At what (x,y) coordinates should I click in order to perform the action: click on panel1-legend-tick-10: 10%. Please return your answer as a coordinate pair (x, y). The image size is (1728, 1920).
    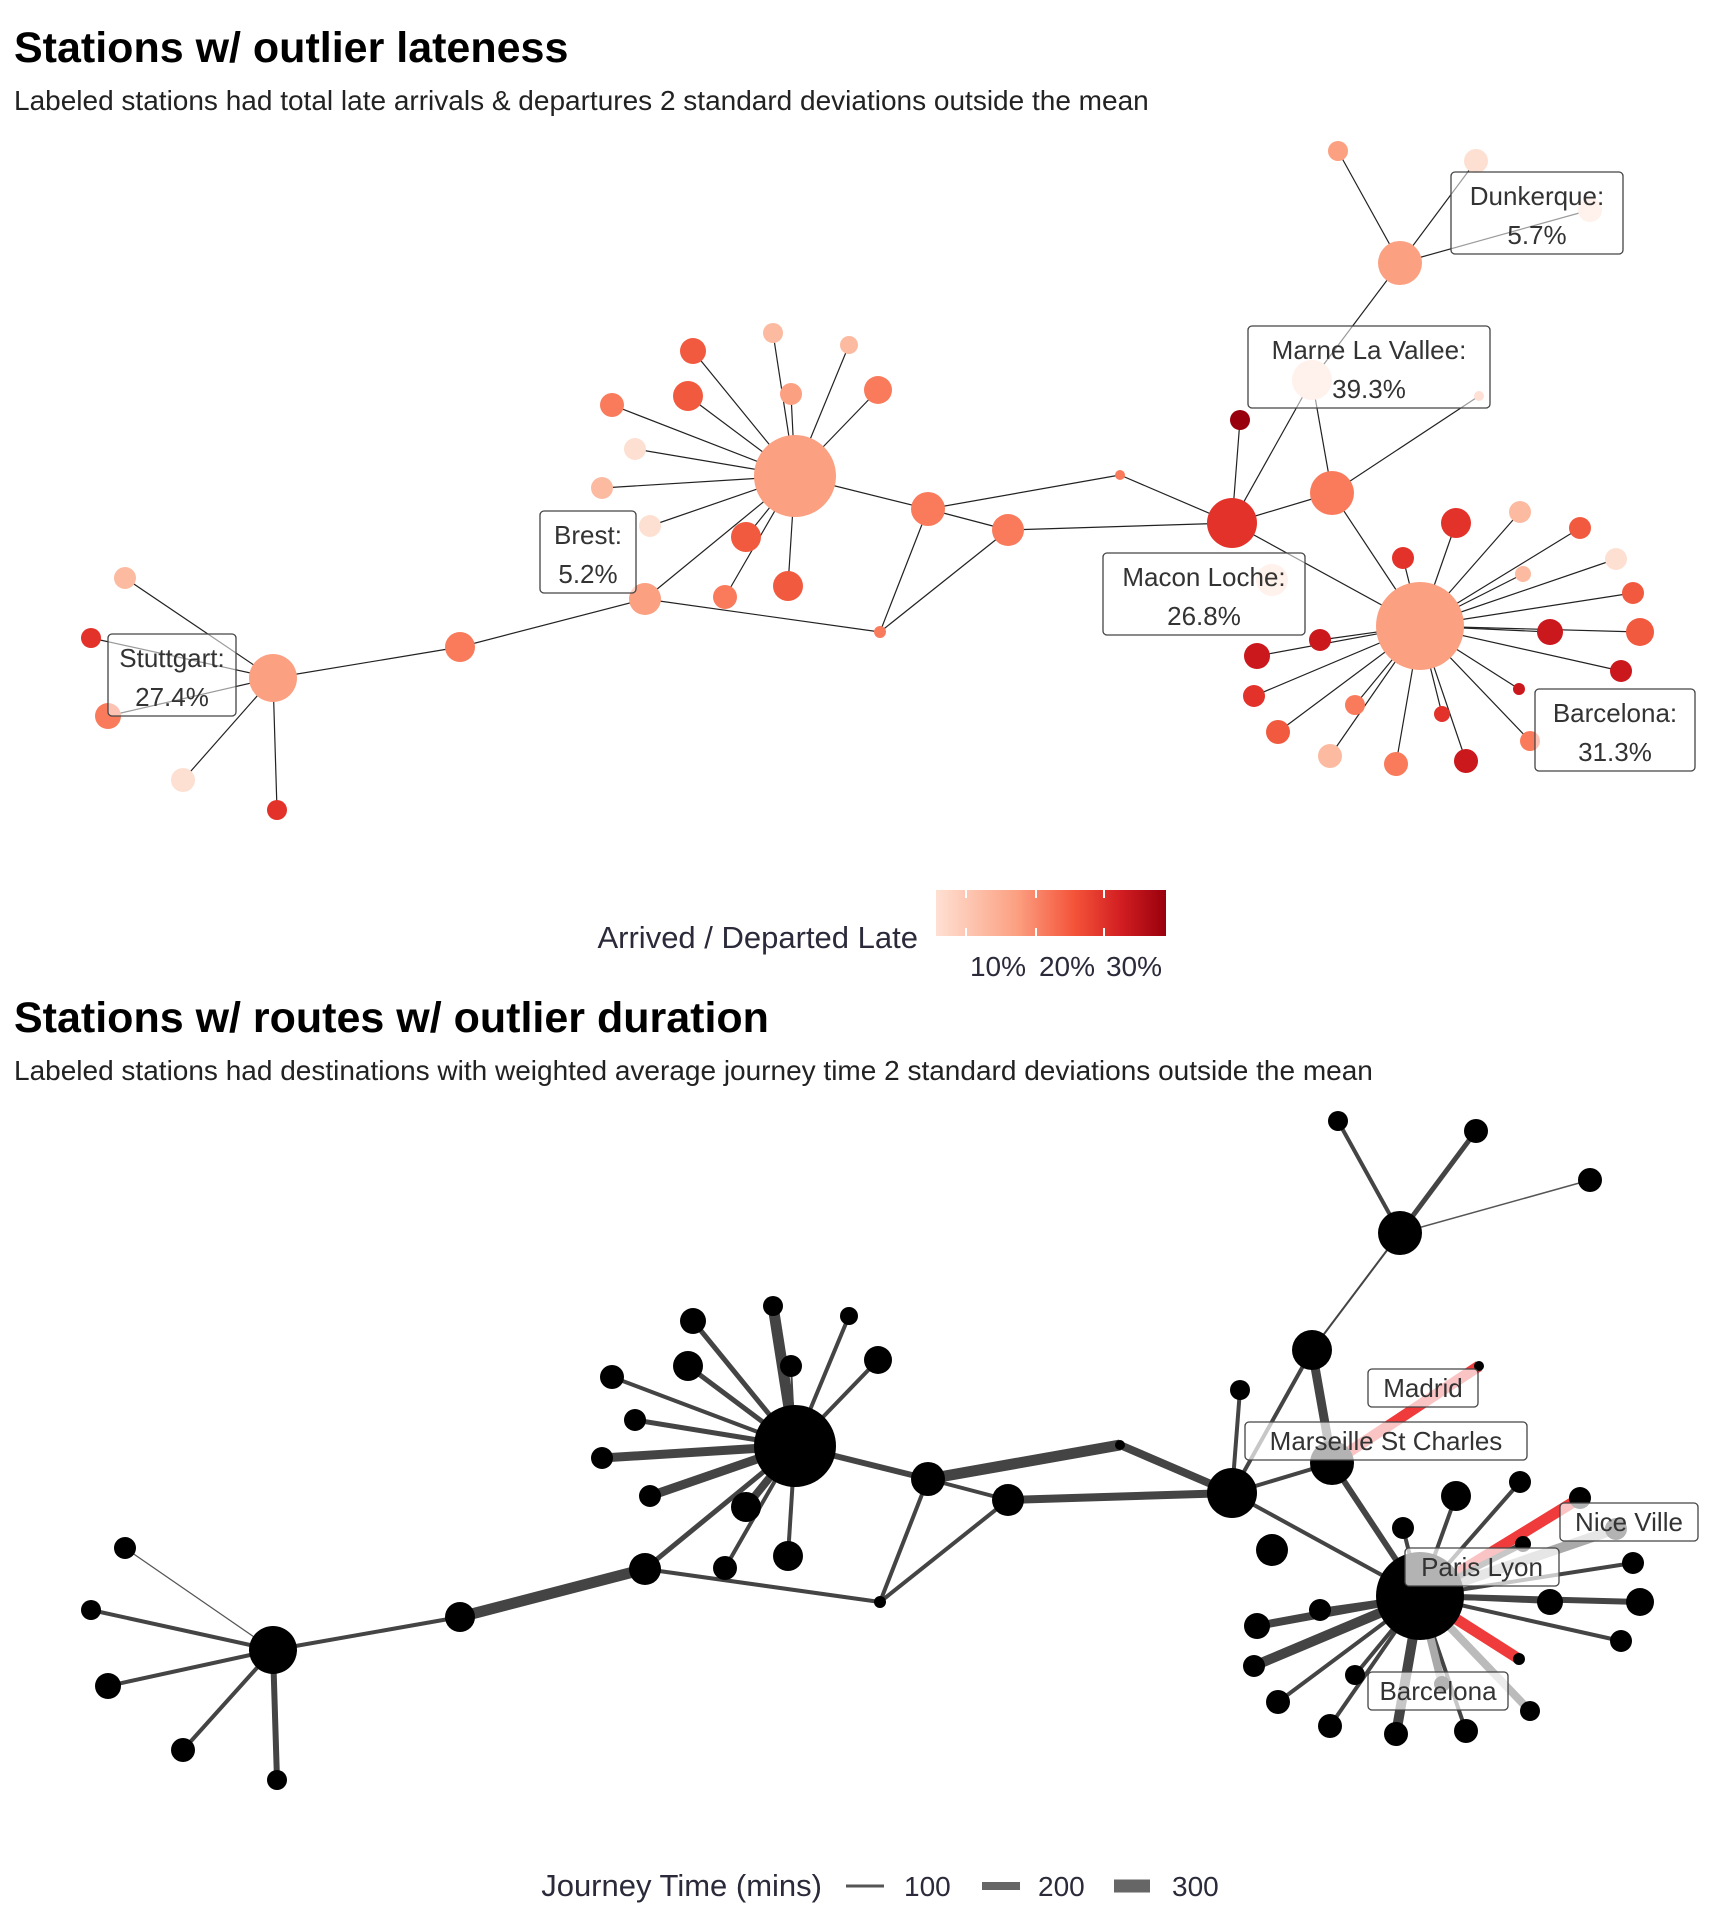
    Looking at the image, I should click on (998, 966).